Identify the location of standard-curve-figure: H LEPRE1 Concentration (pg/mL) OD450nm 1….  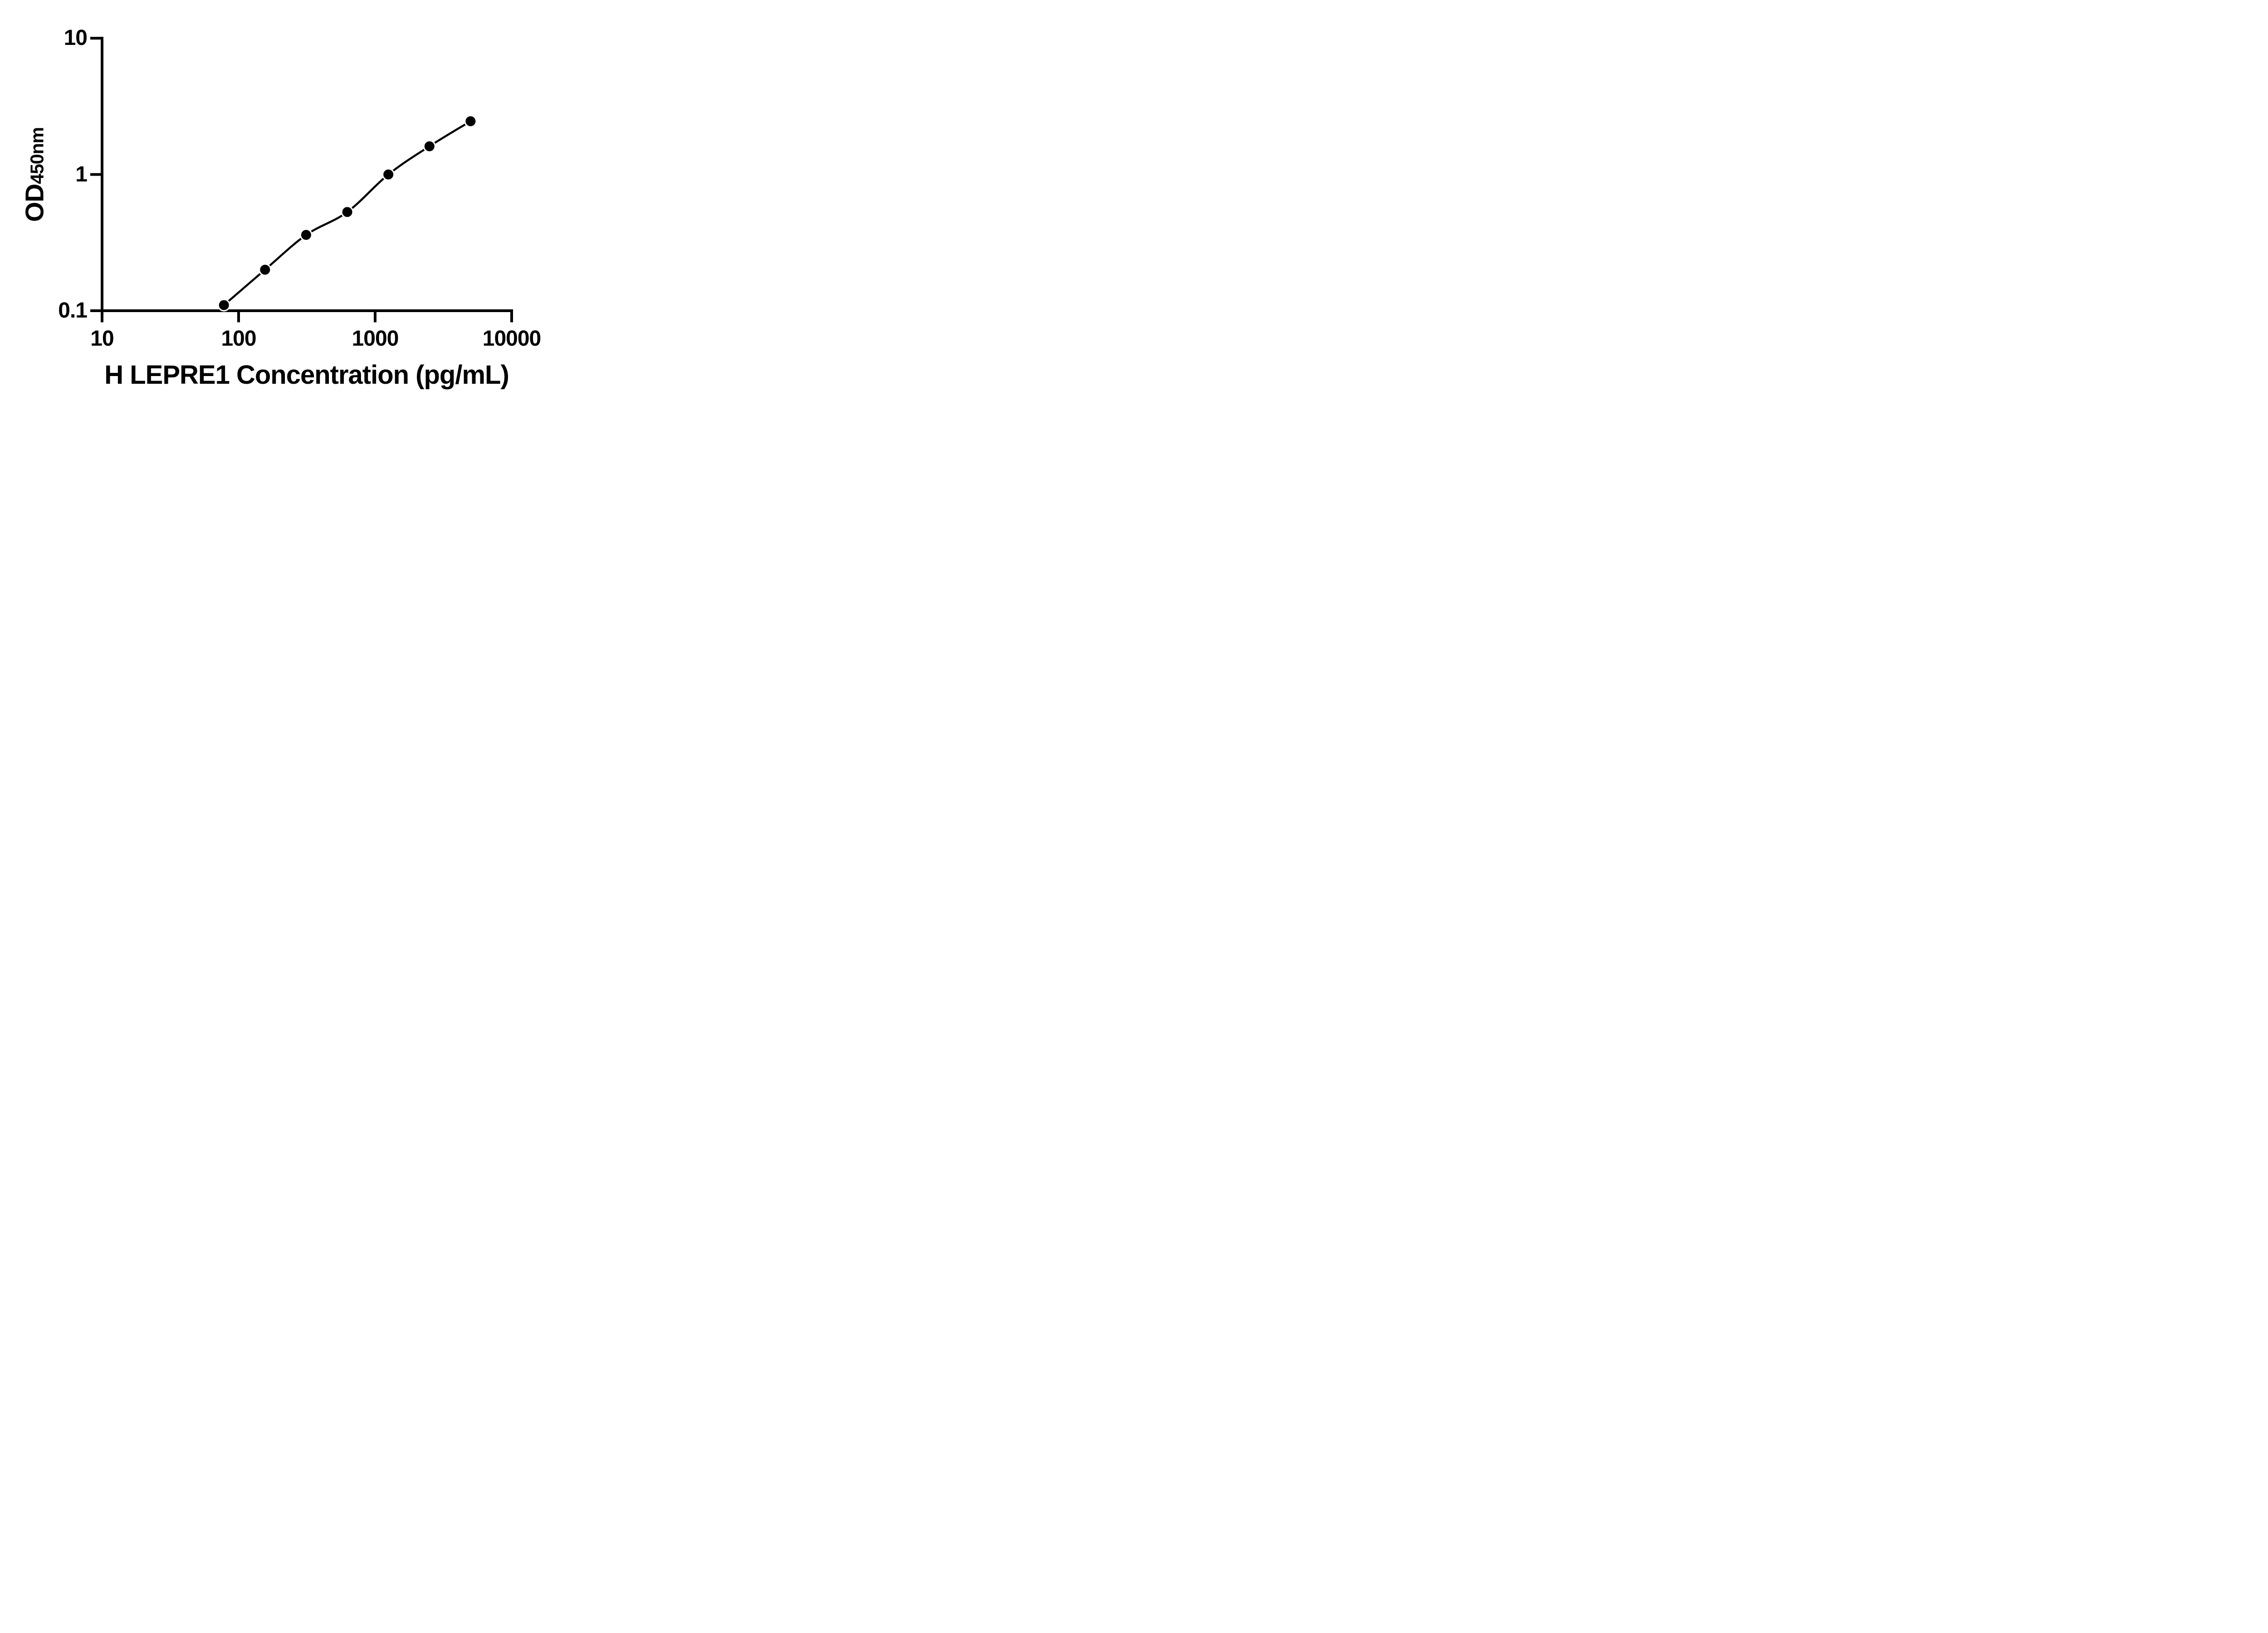
(286, 204).